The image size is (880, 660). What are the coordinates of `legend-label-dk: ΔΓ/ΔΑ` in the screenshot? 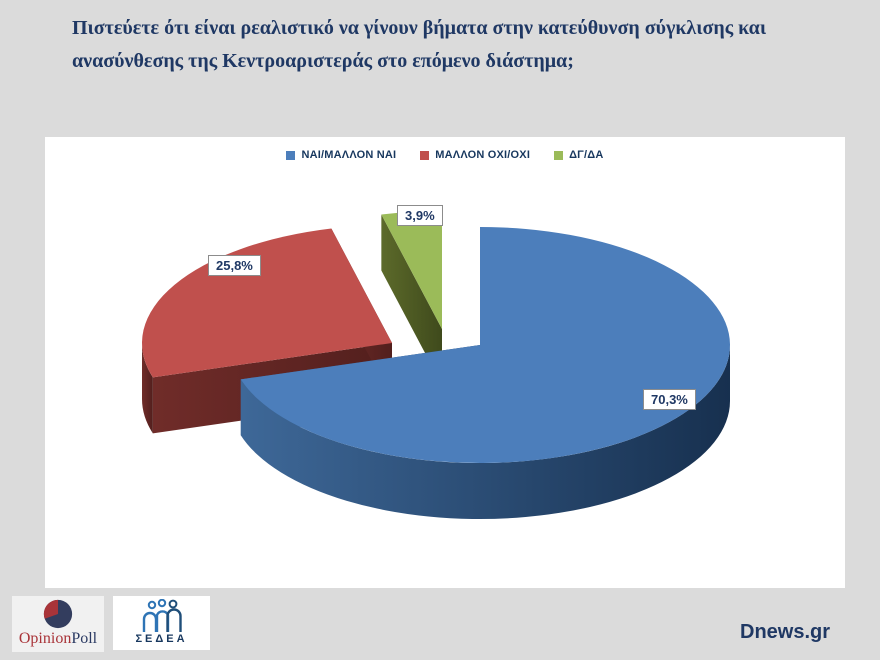 It's located at (586, 155).